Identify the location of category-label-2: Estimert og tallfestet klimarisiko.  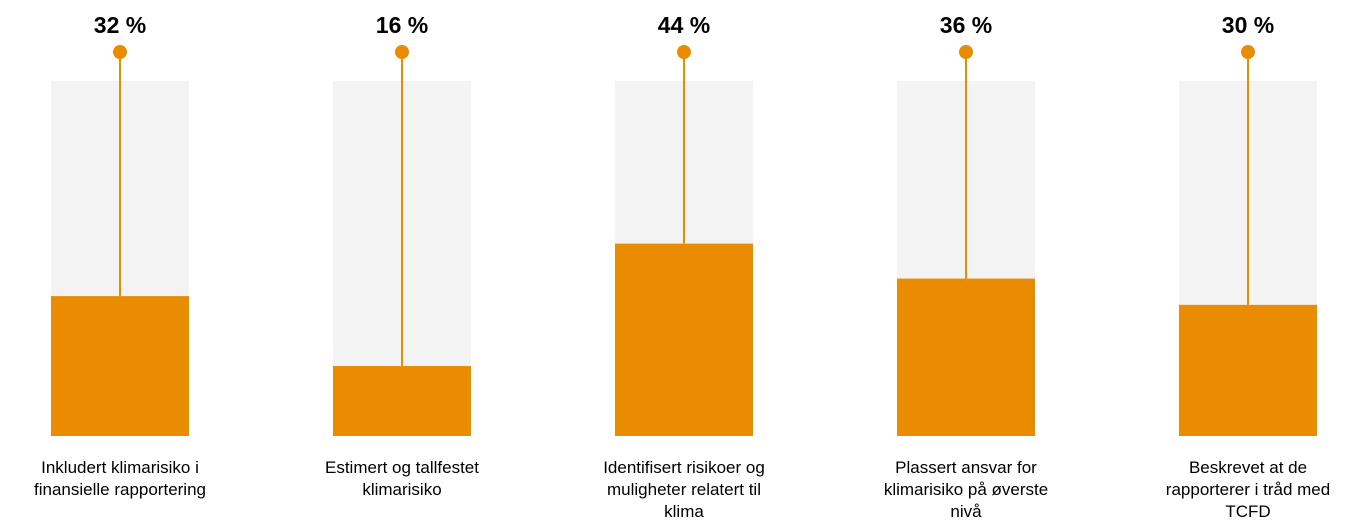
(402, 478).